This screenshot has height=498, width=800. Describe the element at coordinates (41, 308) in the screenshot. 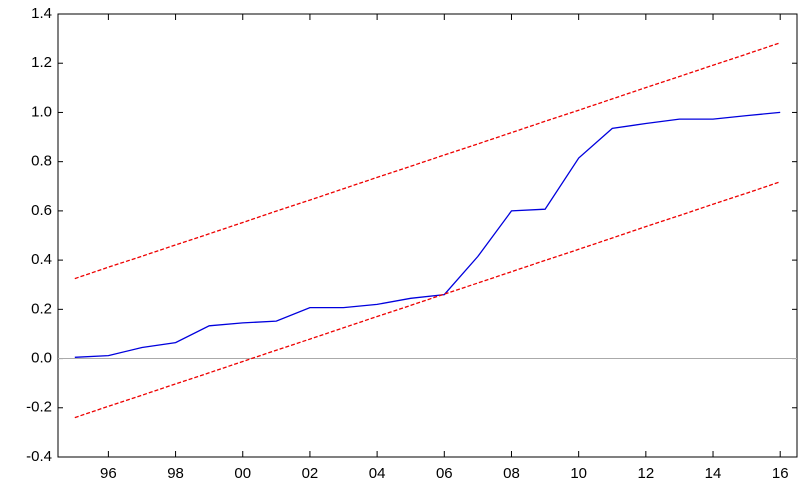

I see `y-tick-label: 0.2` at that location.